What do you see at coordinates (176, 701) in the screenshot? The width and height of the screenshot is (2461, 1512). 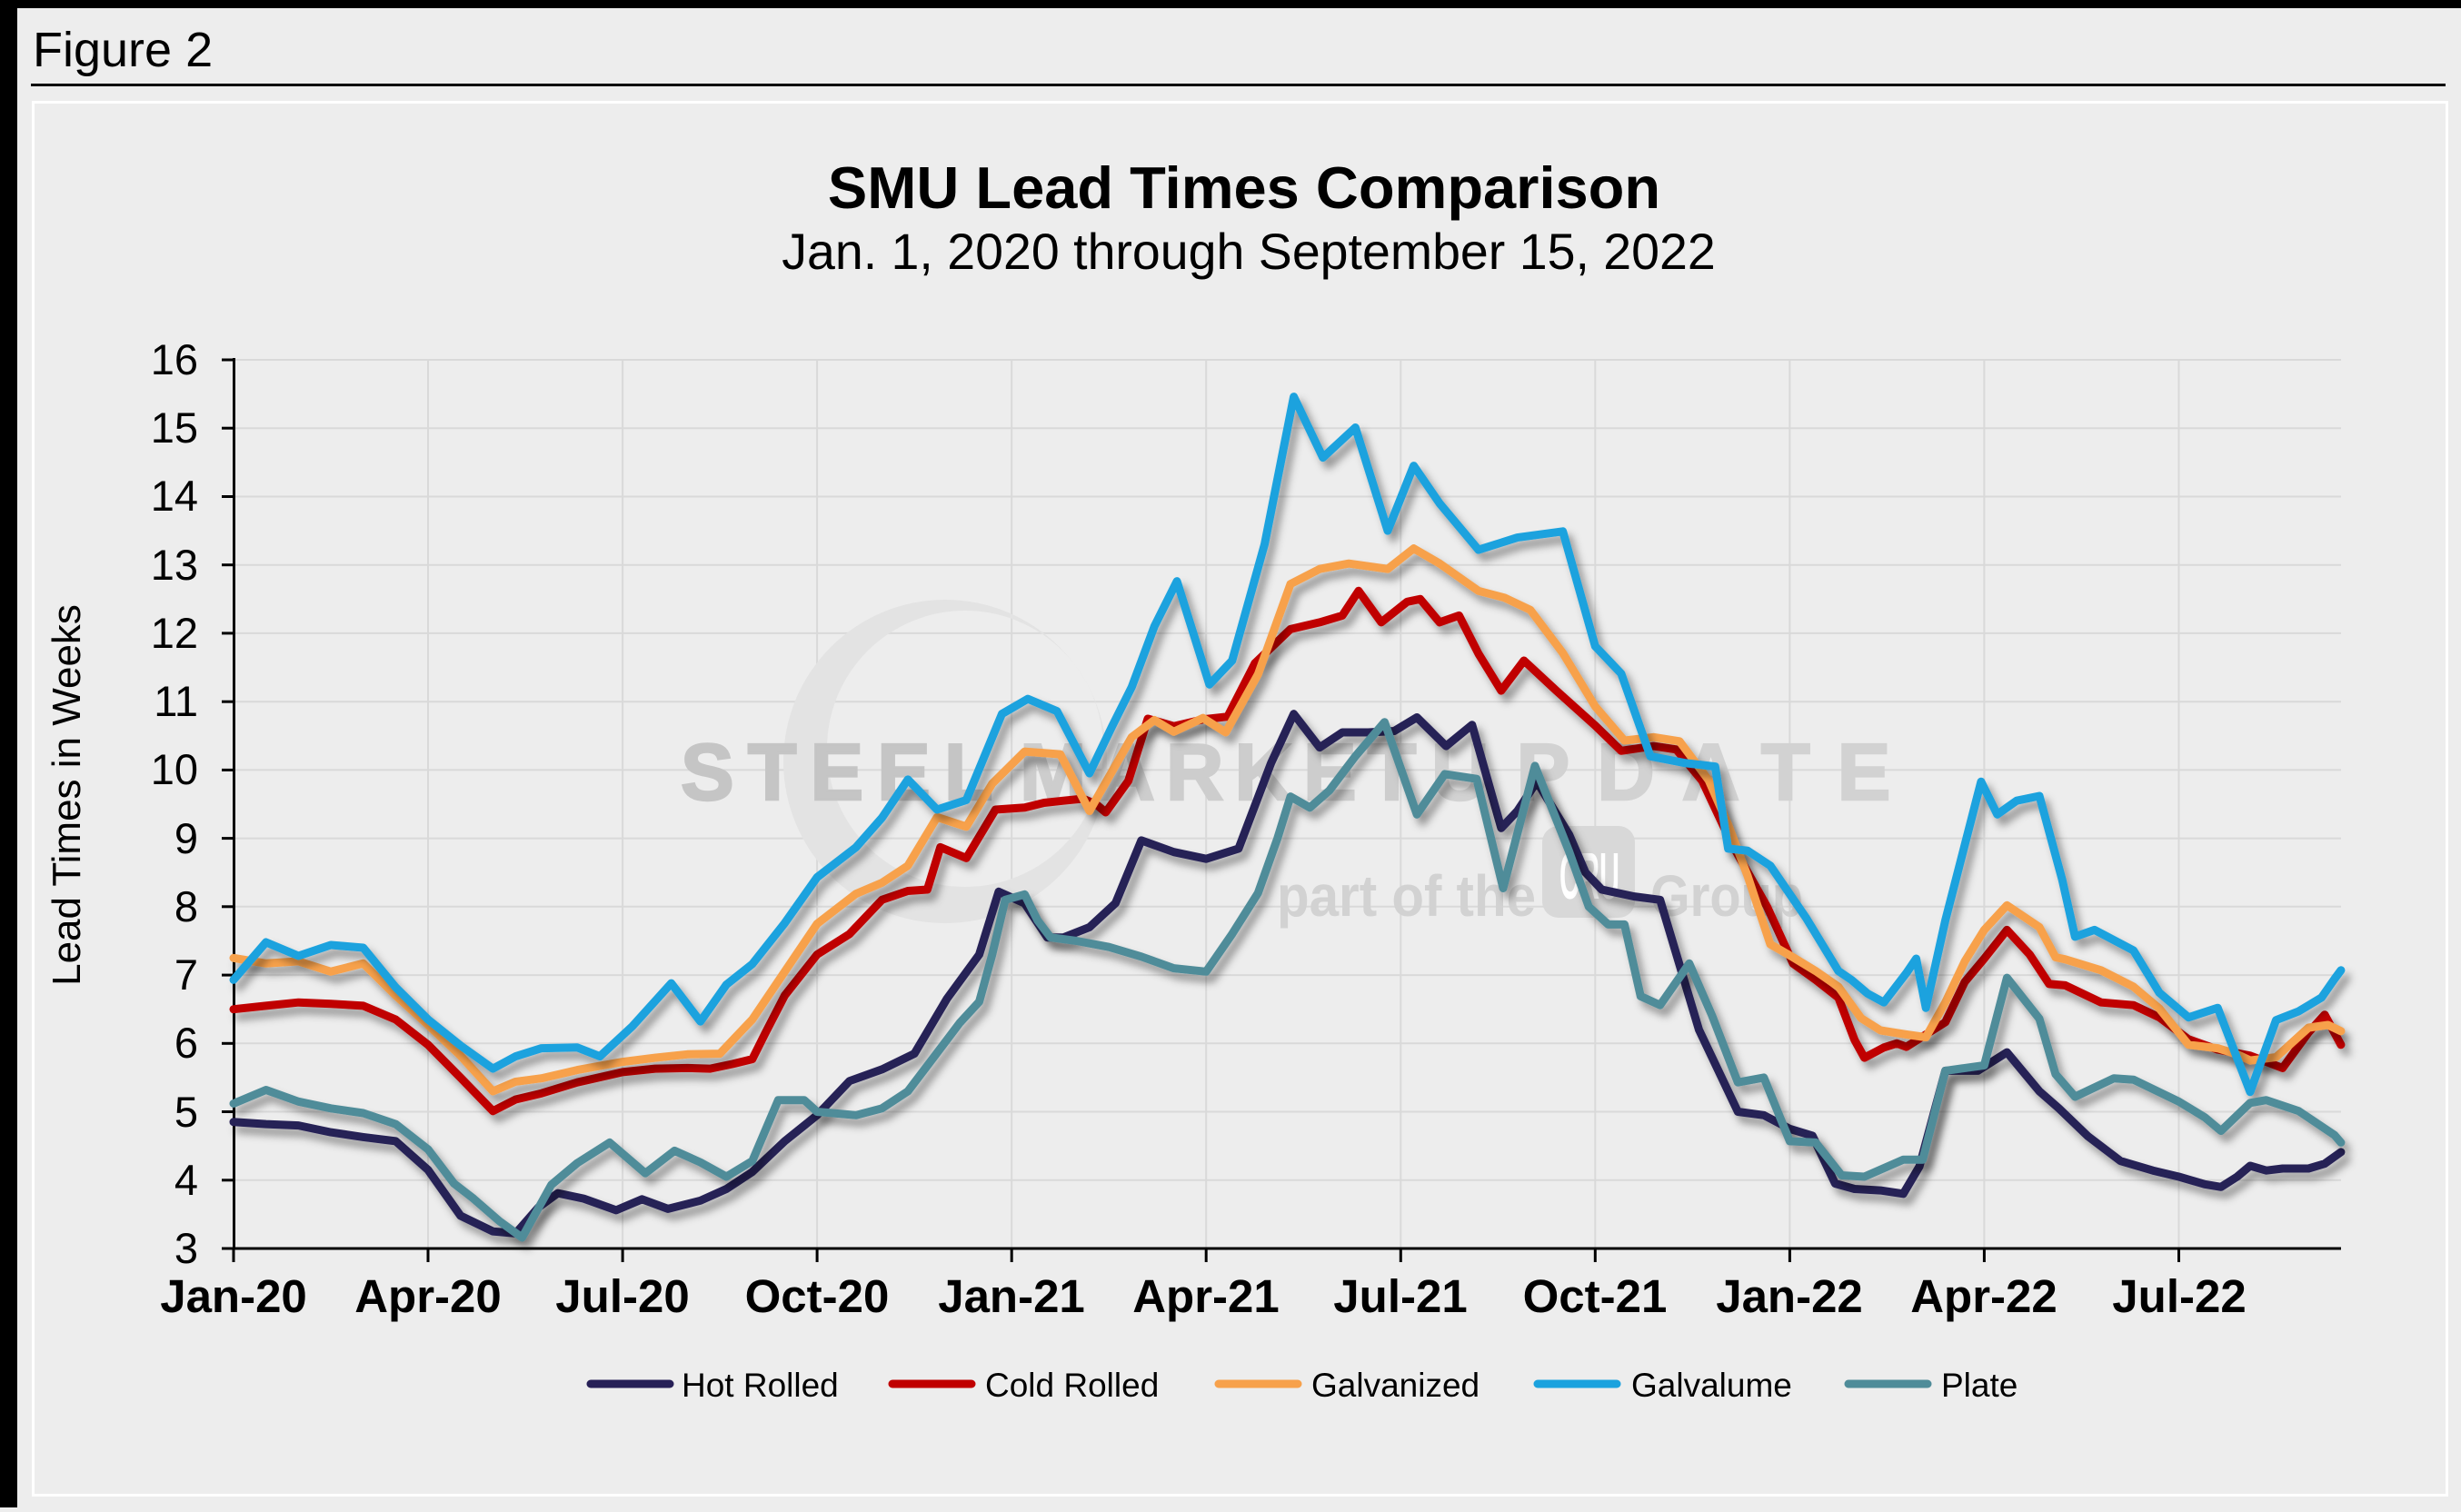 I see `svg-text: 11` at bounding box center [176, 701].